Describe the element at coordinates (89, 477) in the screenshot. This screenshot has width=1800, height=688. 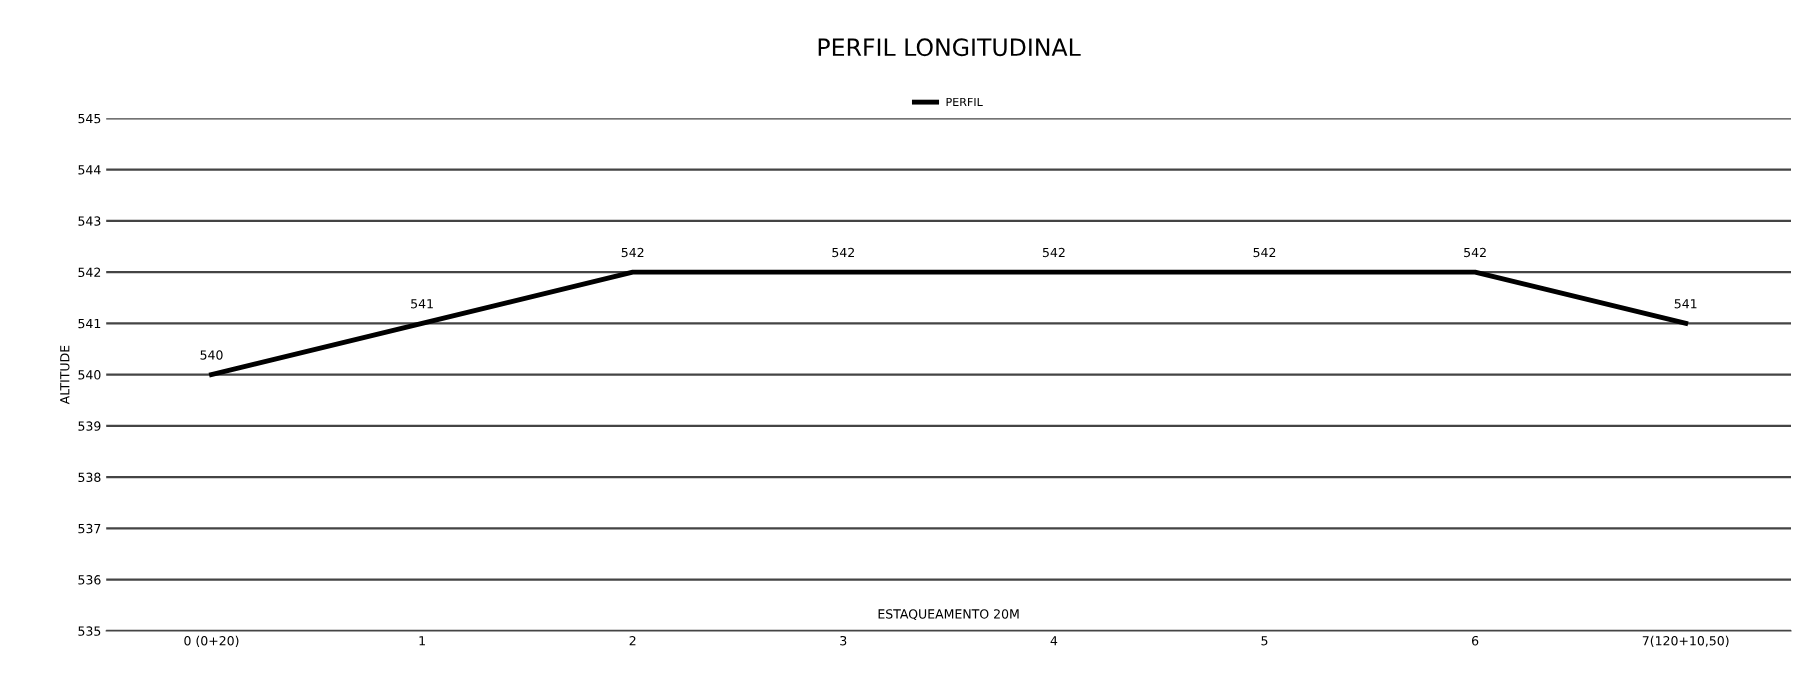
I see `y-tick-label: 538` at that location.